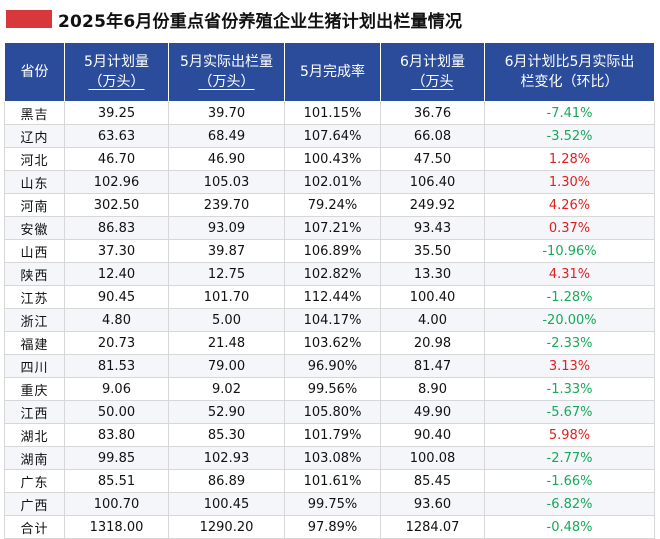 The width and height of the screenshot is (660, 539). What do you see at coordinates (569, 412) in the screenshot?
I see `cell-change: -5.67%` at bounding box center [569, 412].